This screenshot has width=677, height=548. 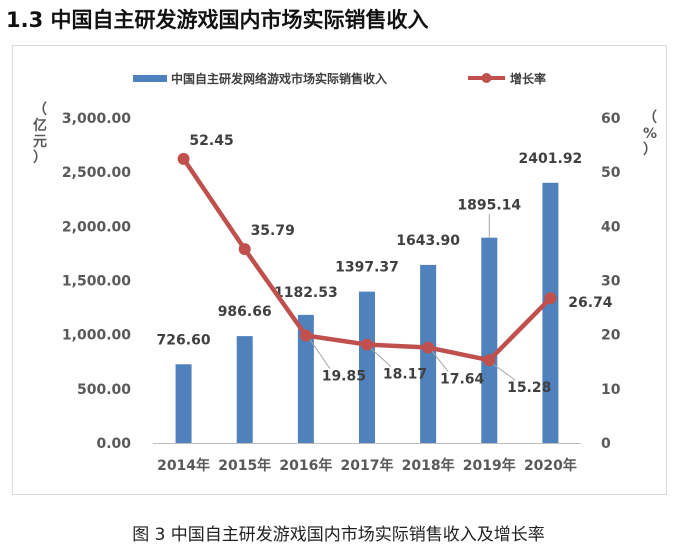 I want to click on bar-data-label: 1397.37, so click(x=367, y=268).